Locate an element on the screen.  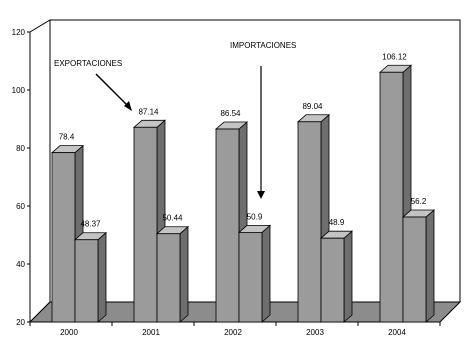
data-label: 89.04 is located at coordinates (312, 106).